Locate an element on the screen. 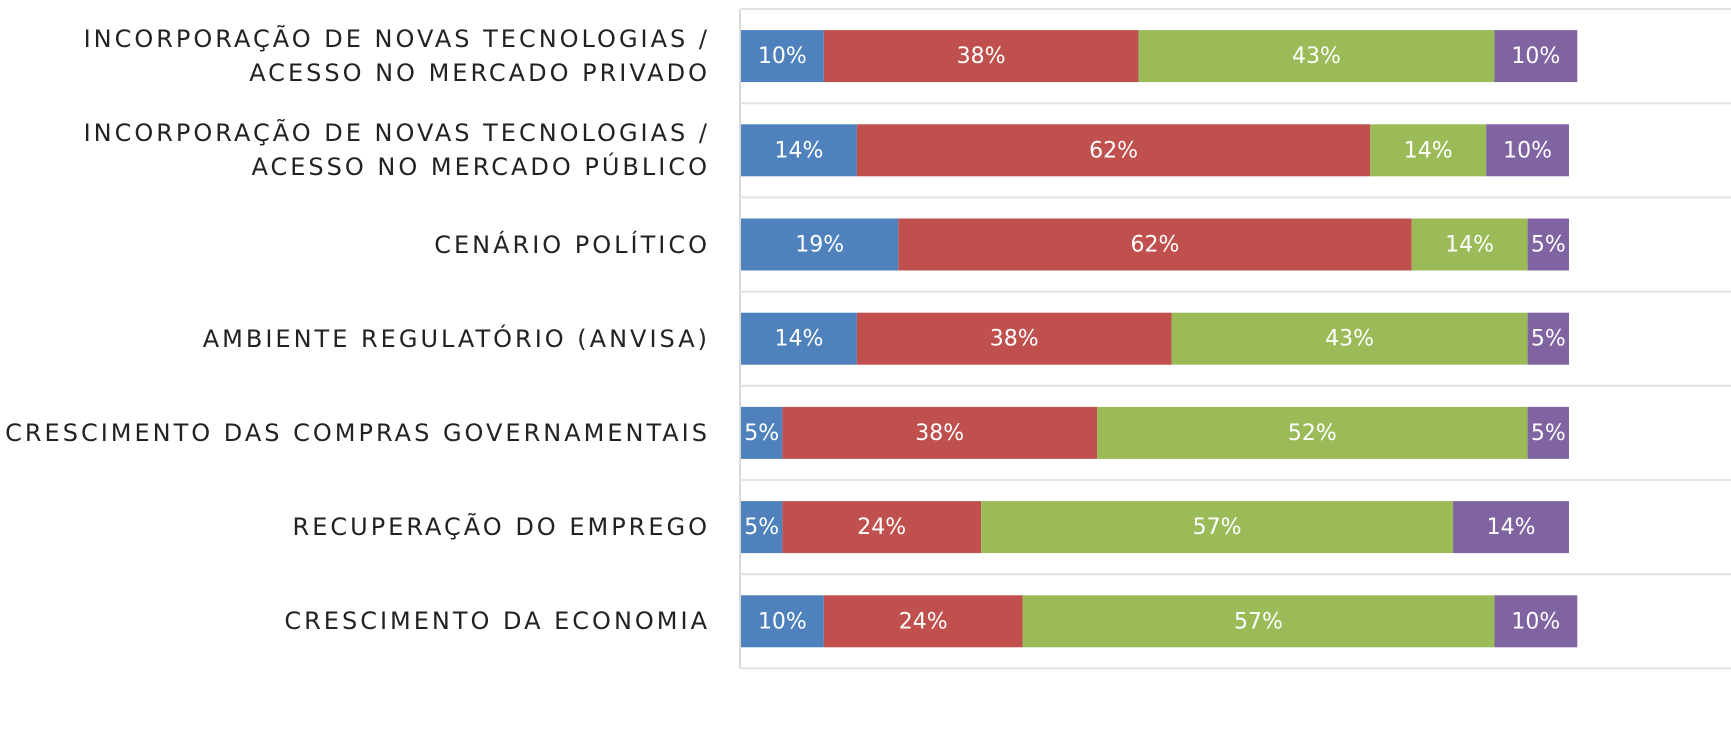 The image size is (1731, 733). category-label: CRESCIMENTO DA ECONOMIA is located at coordinates (497, 621).